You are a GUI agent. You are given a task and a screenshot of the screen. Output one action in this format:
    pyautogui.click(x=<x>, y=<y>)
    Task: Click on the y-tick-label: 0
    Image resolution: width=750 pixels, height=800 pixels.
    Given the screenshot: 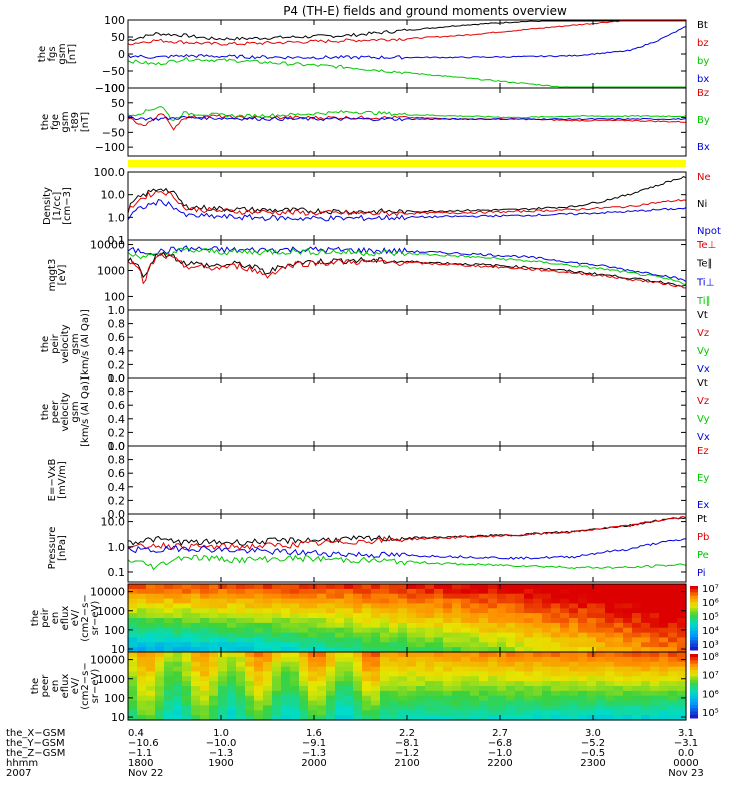 What is the action you would take?
    pyautogui.click(x=121, y=54)
    